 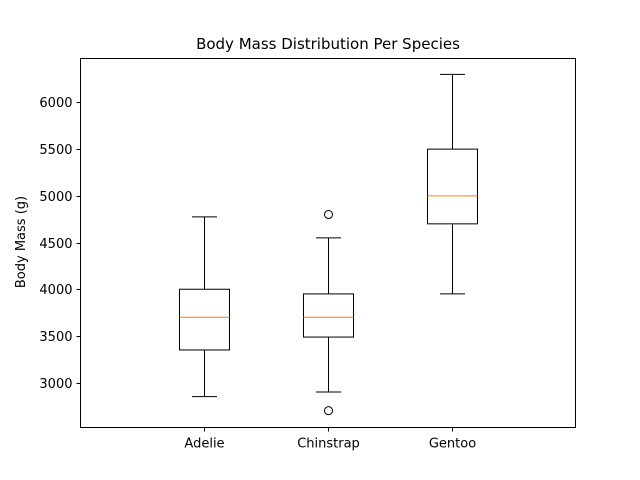 What do you see at coordinates (55, 244) in the screenshot?
I see `y-tick-label-4500: 4500` at bounding box center [55, 244].